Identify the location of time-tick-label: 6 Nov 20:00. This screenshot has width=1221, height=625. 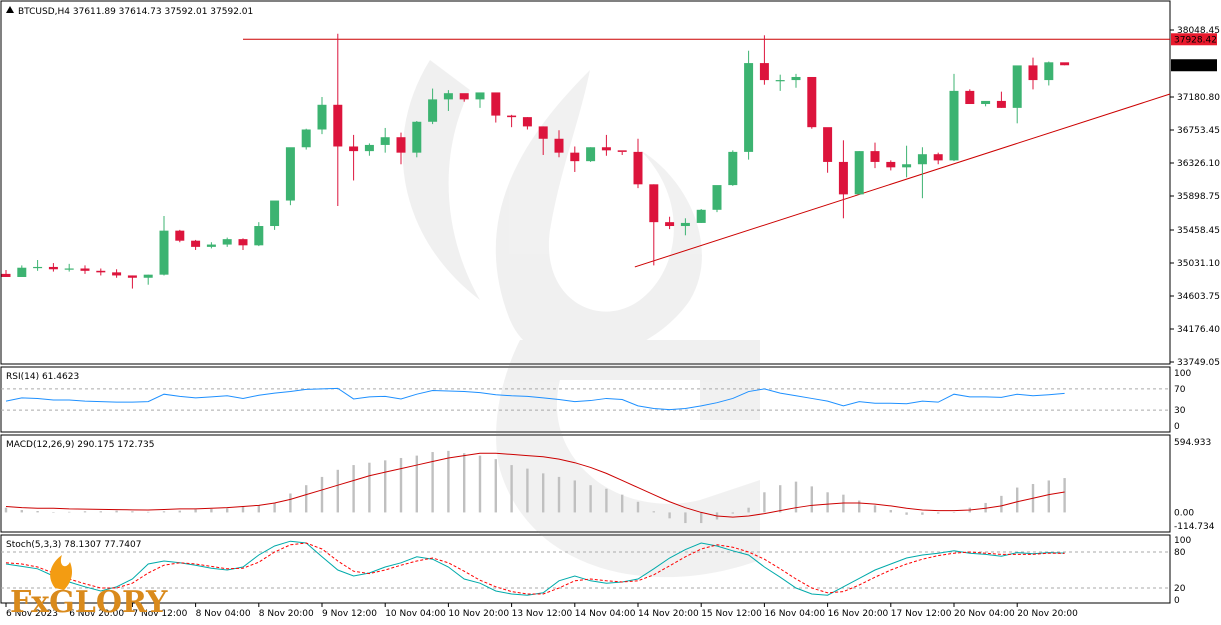
(96, 614).